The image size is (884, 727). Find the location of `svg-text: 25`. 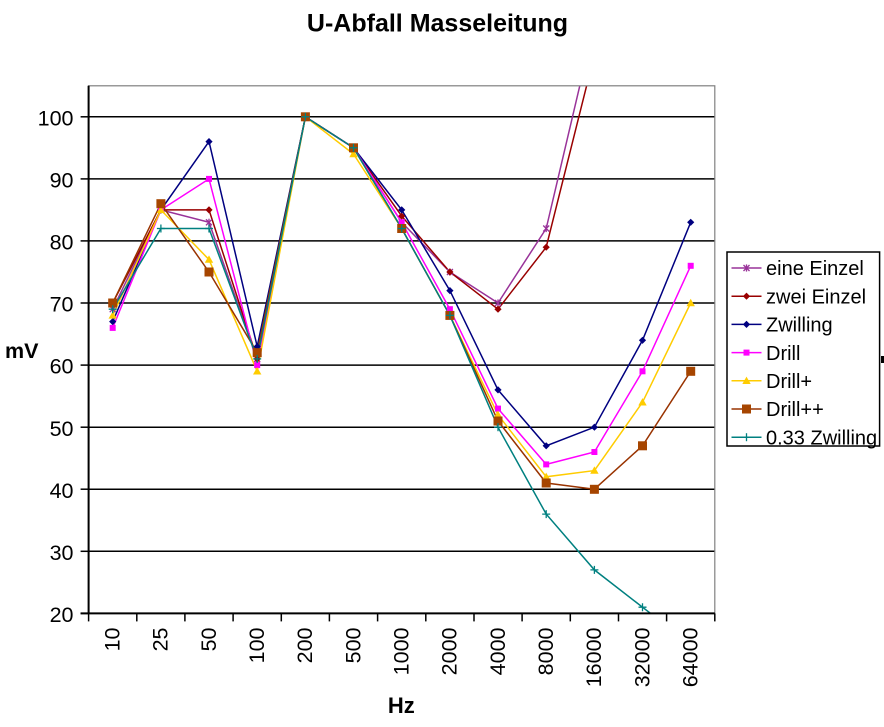

svg-text: 25 is located at coordinates (161, 639).